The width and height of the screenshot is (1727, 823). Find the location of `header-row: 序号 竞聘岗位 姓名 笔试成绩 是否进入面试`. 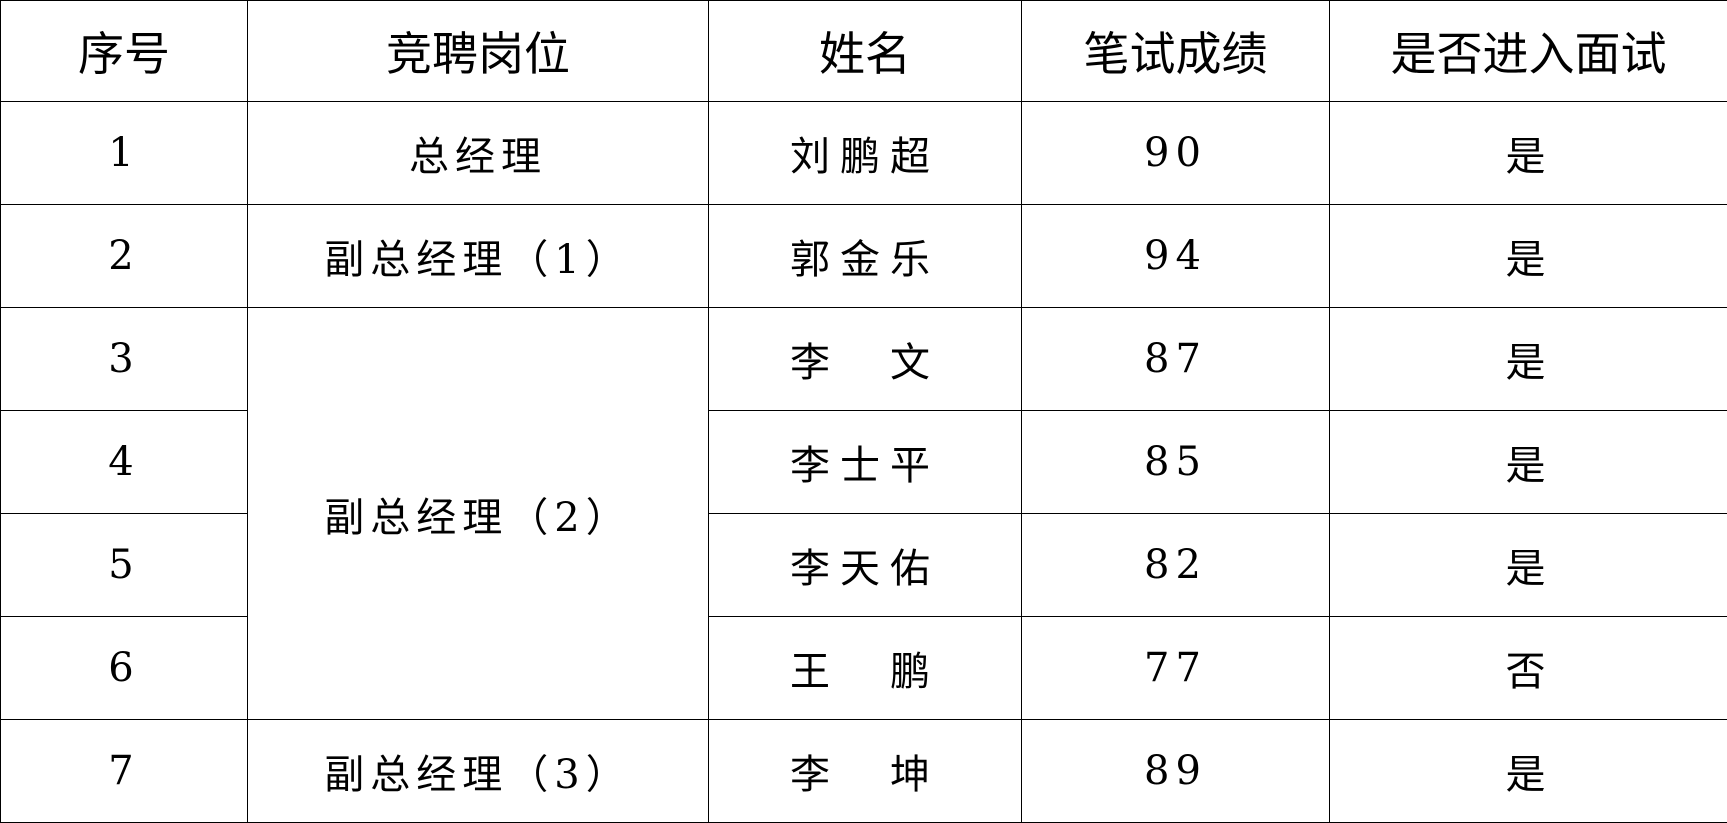

header-row: 序号 竞聘岗位 姓名 笔试成绩 是否进入面试 is located at coordinates (864, 51).